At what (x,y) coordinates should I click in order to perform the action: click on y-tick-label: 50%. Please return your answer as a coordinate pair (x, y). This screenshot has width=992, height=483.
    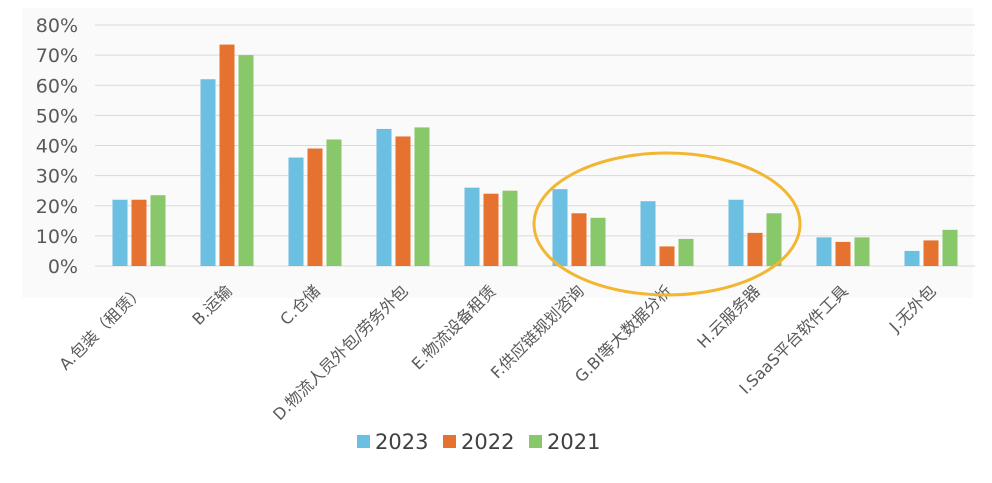
    Looking at the image, I should click on (57, 116).